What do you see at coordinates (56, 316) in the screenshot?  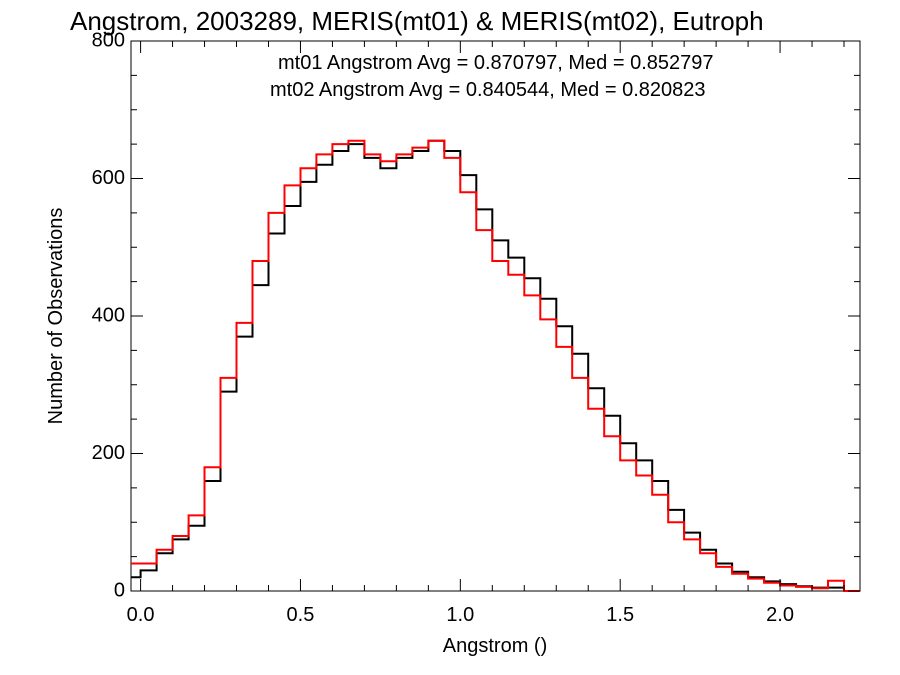 I see `y-axis-label: Number of Observations` at bounding box center [56, 316].